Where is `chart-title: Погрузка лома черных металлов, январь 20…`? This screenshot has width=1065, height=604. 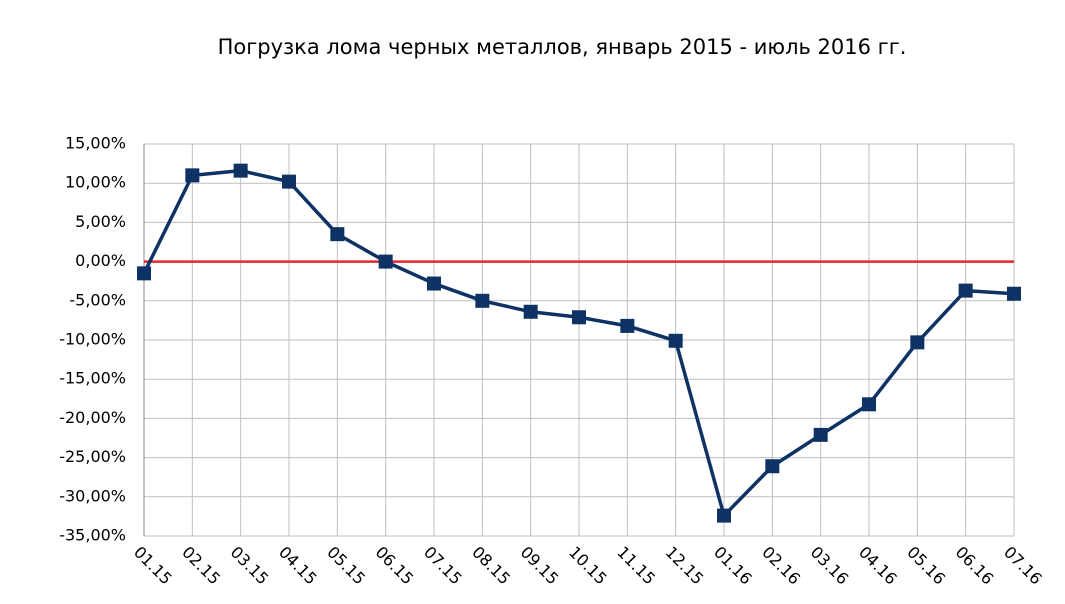
chart-title: Погрузка лома черных металлов, январь 20… is located at coordinates (562, 47).